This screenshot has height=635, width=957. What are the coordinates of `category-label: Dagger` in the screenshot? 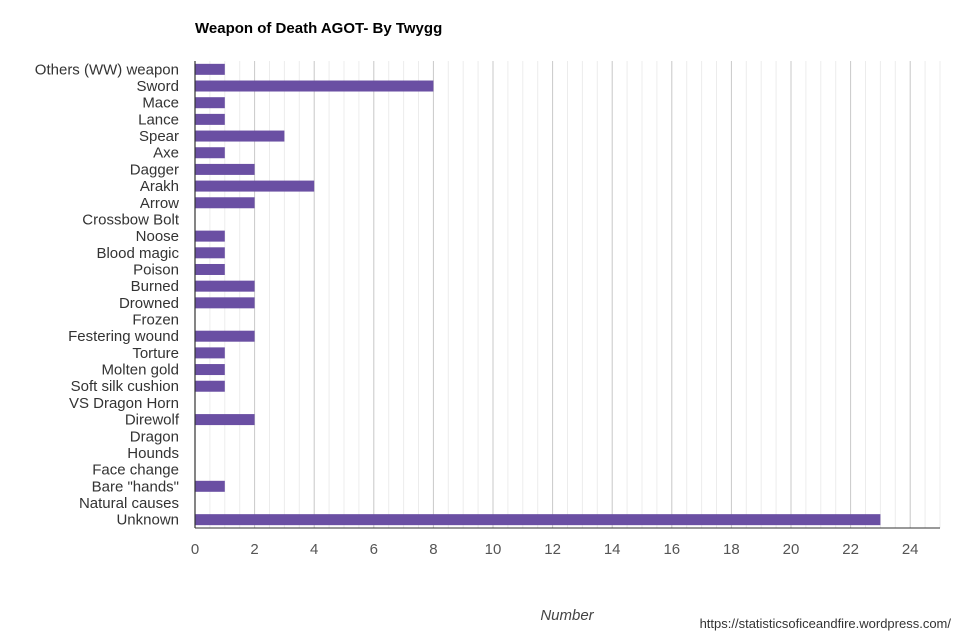 It's located at (154, 169).